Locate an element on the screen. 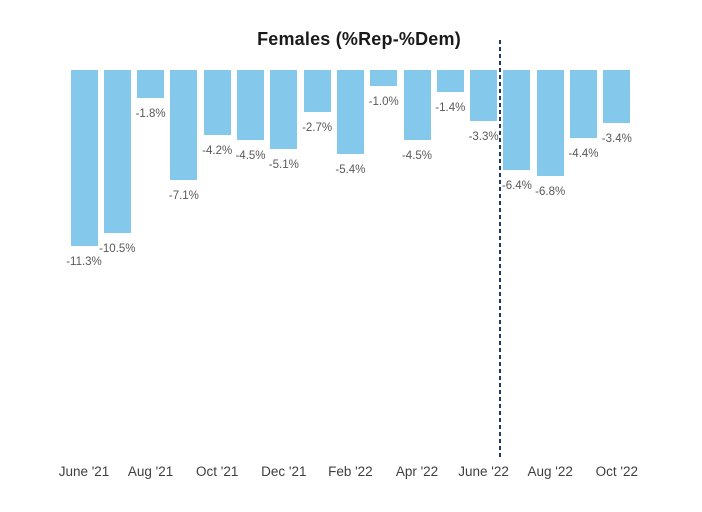  bar-value-label: -6.8% is located at coordinates (550, 191).